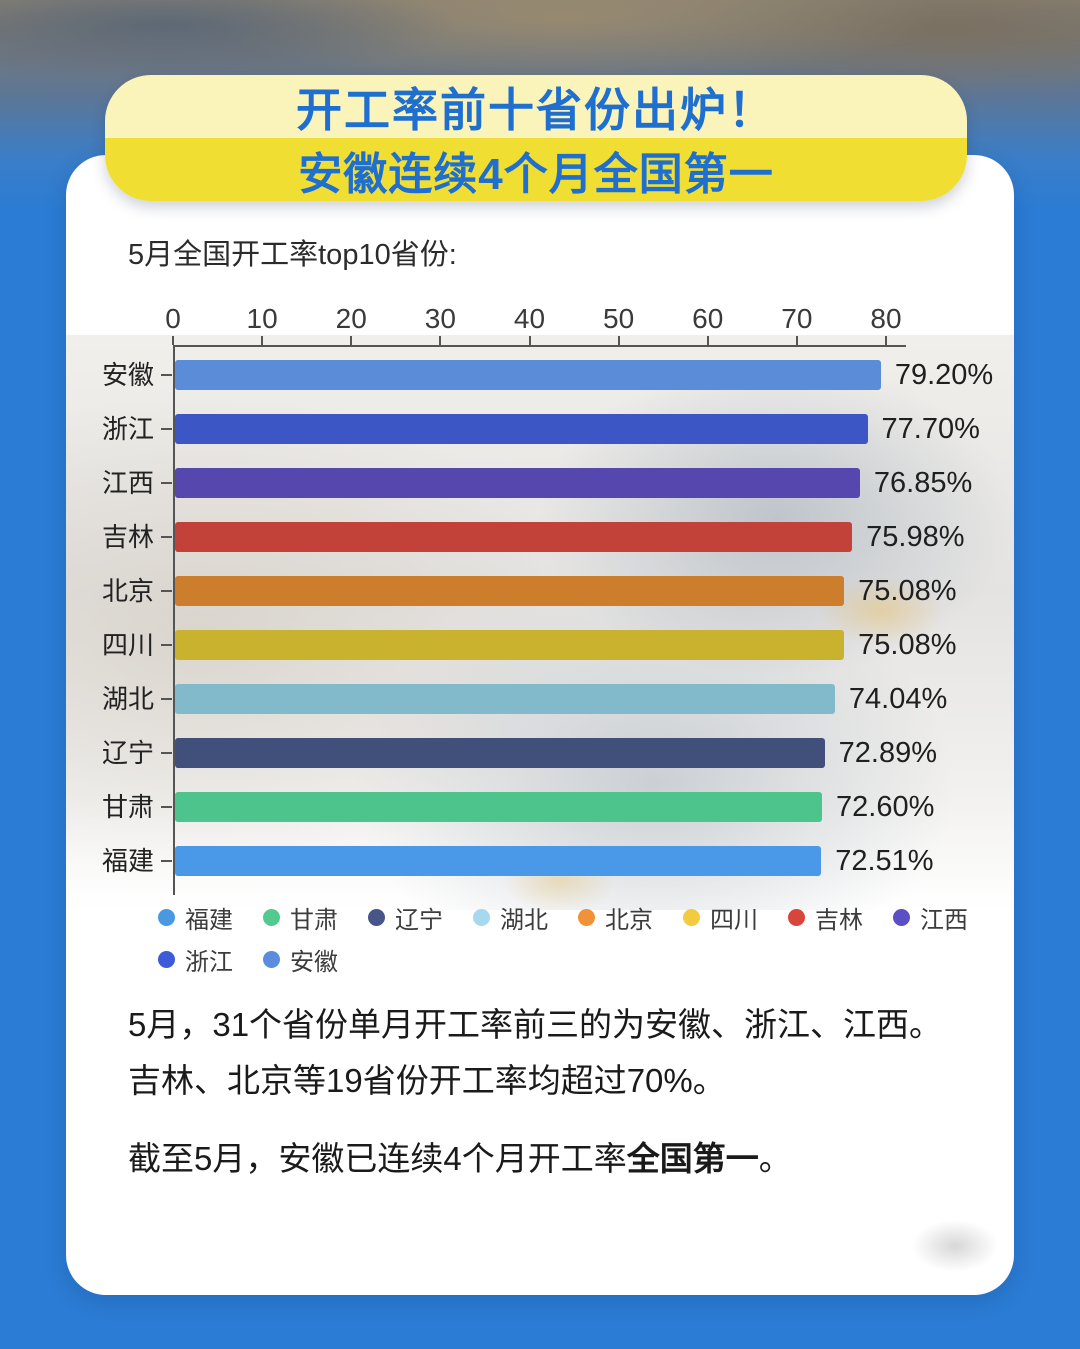 The image size is (1080, 1349). I want to click on legend-item: 江西, so click(930, 917).